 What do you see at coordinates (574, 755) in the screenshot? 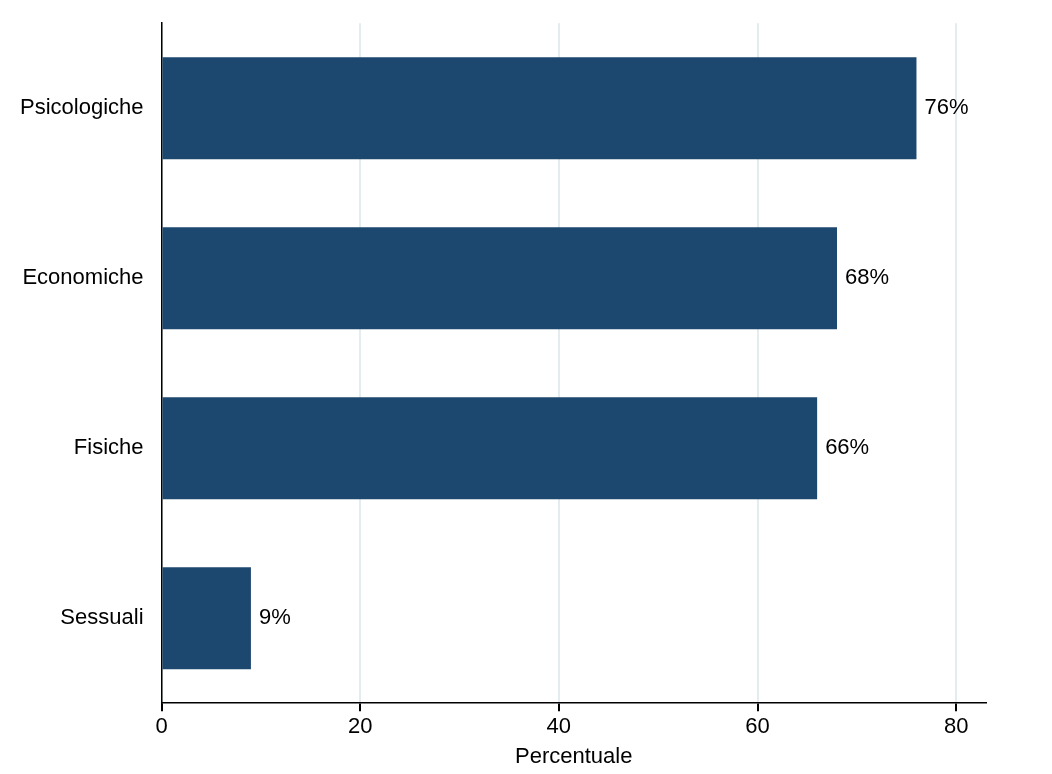
I see `x-axis-title: Percentuale` at bounding box center [574, 755].